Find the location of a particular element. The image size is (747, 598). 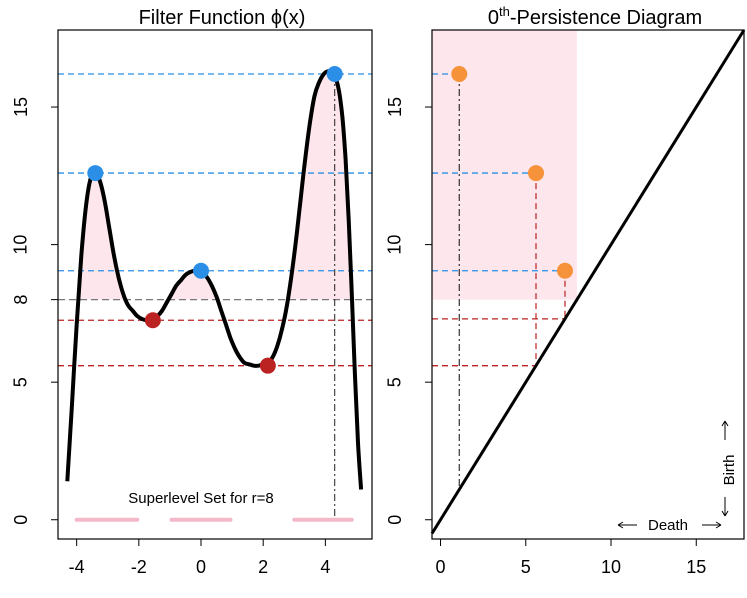

left-y-tick-label: 5 is located at coordinates (21, 382).